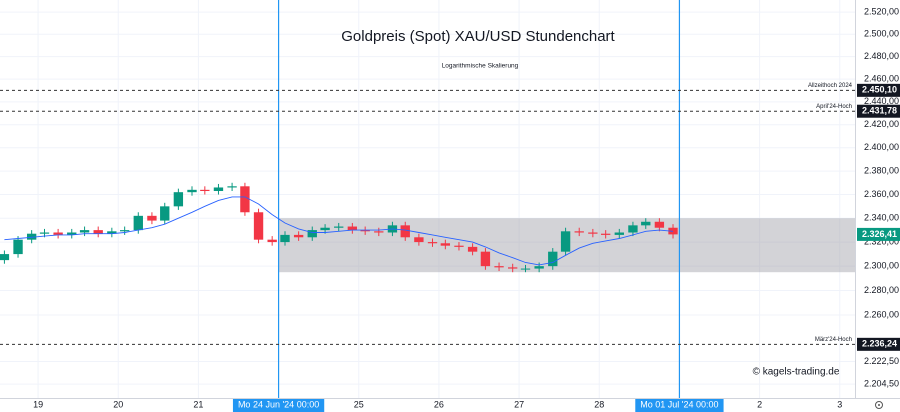  Describe the element at coordinates (881, 383) in the screenshot. I see `y-tick-label: 2.204,50` at that location.